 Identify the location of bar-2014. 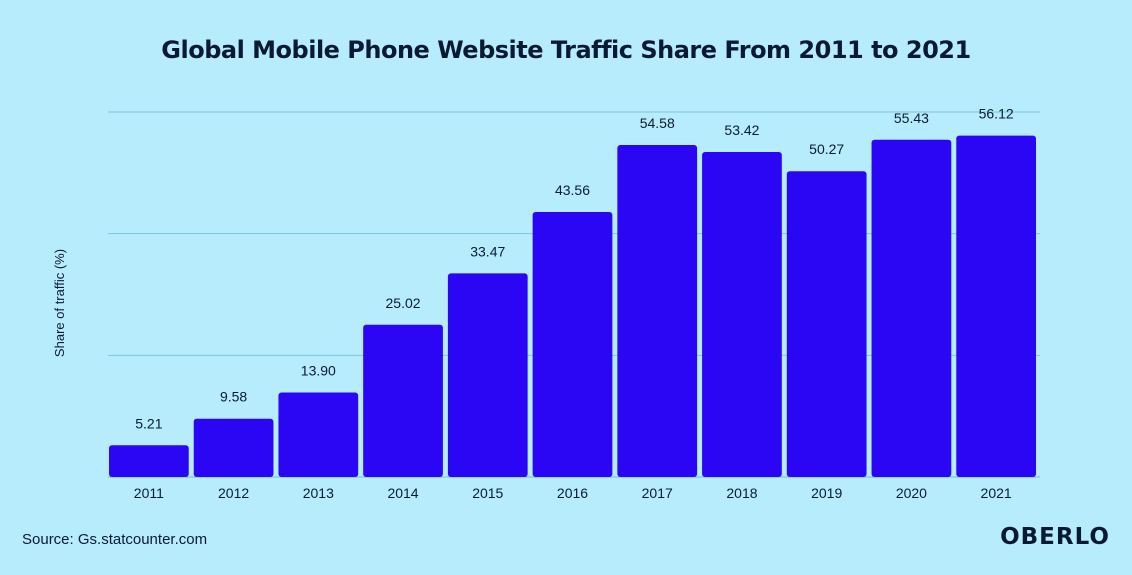
(403, 400).